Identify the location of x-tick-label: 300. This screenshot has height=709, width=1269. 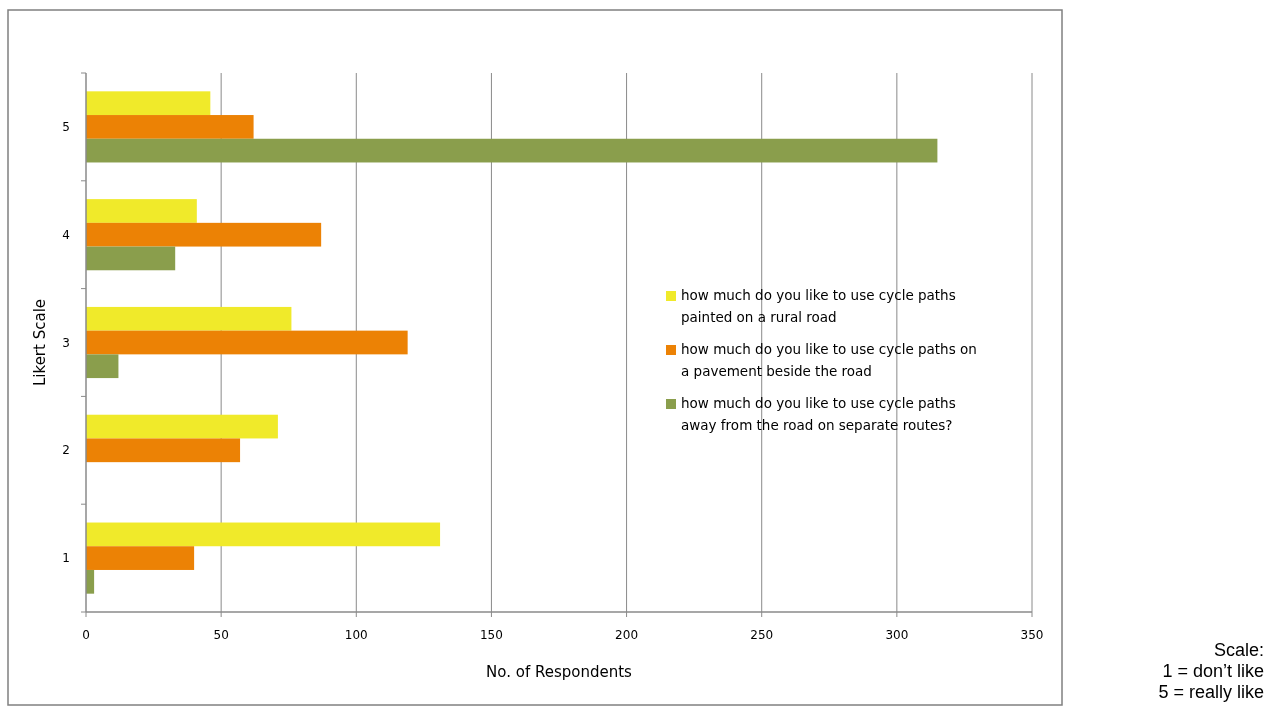
(897, 635).